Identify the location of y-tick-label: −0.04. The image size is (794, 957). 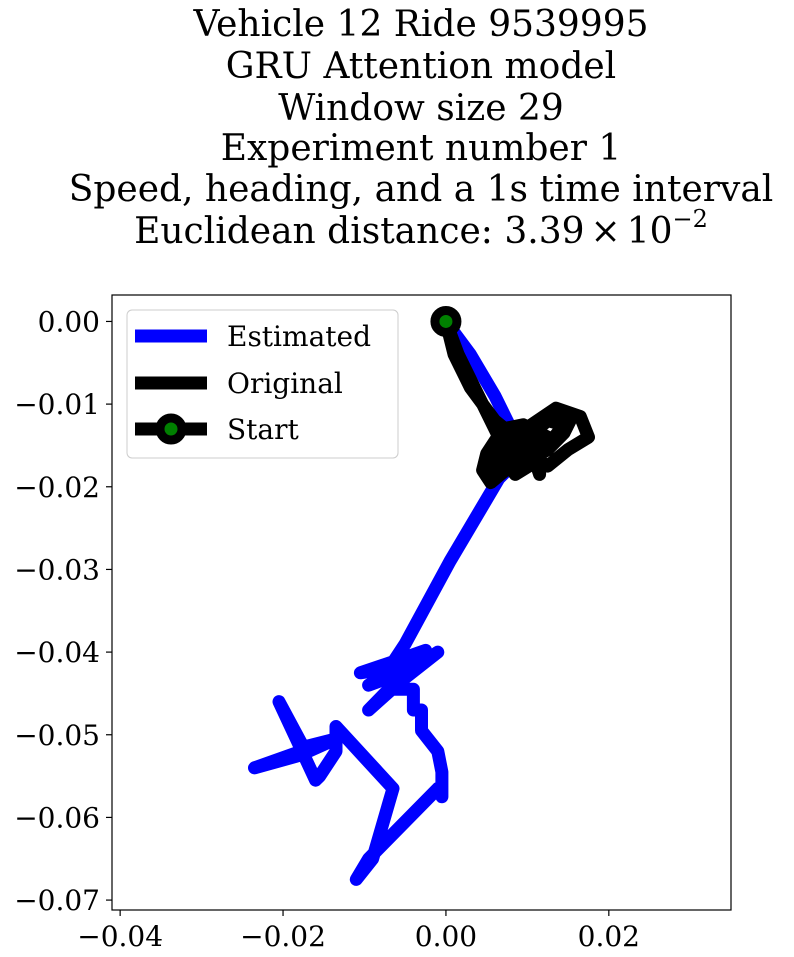
(57, 652).